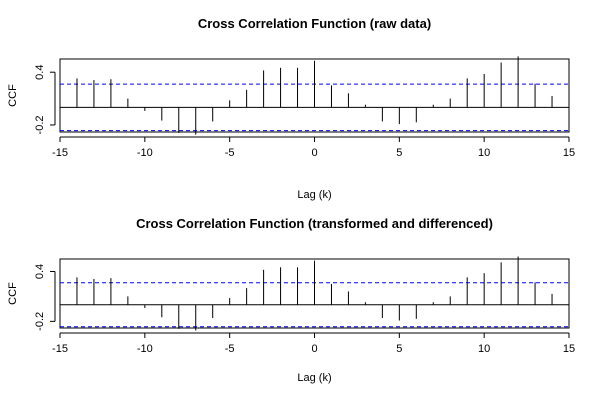 This screenshot has width=599, height=400. What do you see at coordinates (314, 23) in the screenshot?
I see `chart-title: Cross Correlation Function (raw data)` at bounding box center [314, 23].